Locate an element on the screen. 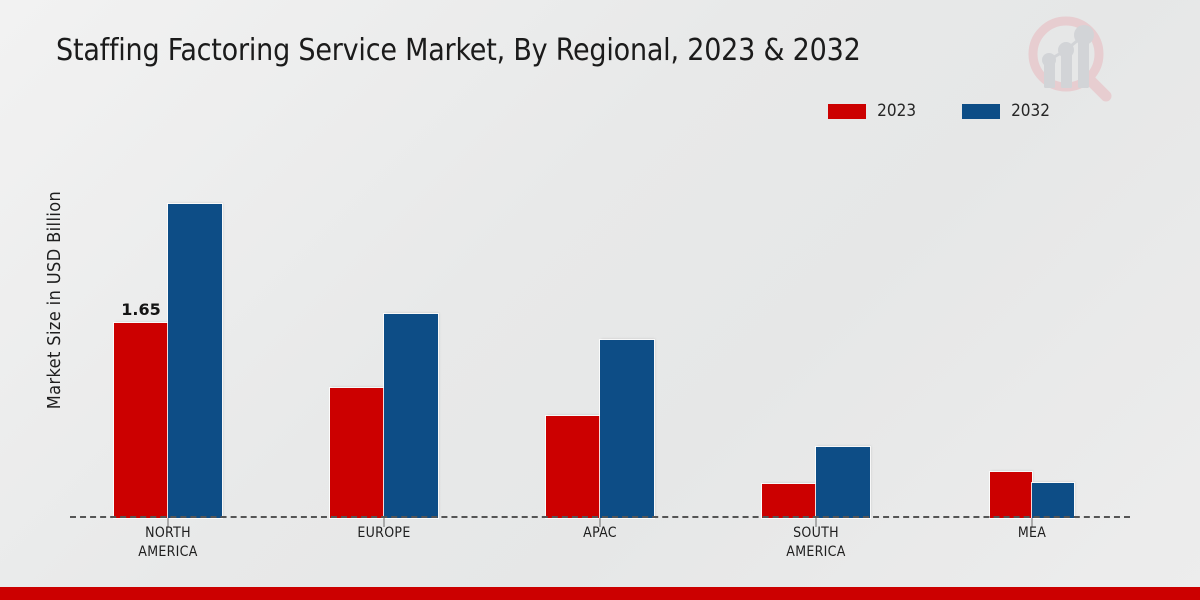 This screenshot has height=600, width=1200. x-axis-baseline is located at coordinates (600, 517).